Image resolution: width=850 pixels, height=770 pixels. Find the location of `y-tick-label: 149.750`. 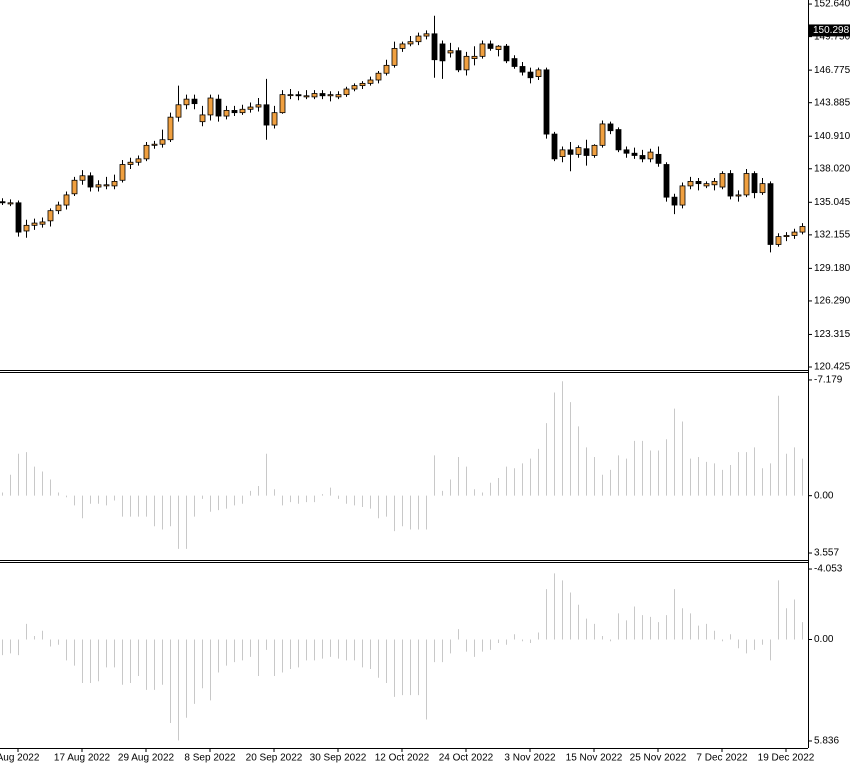

y-tick-label: 149.750 is located at coordinates (832, 36).